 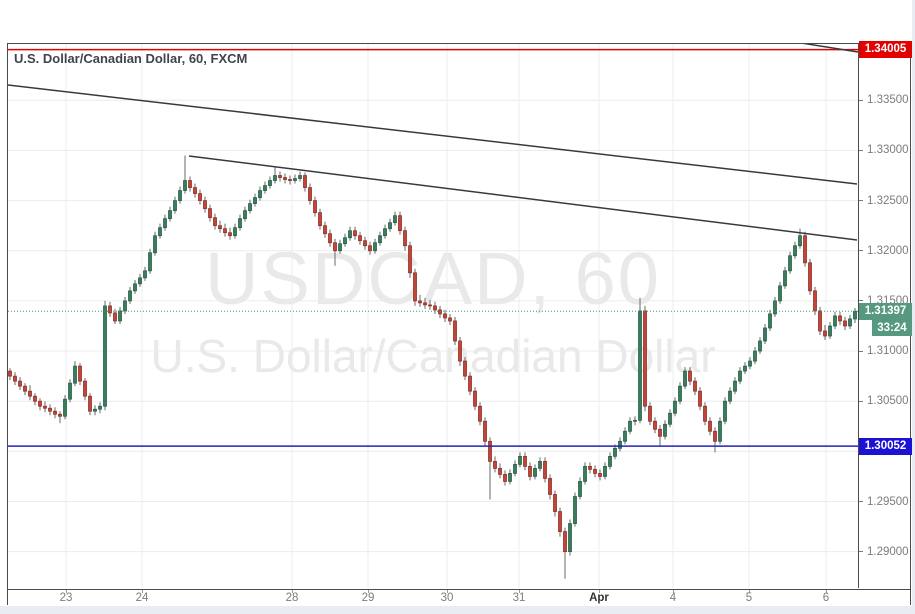 What do you see at coordinates (892, 327) in the screenshot?
I see `bar-countdown-badge: 33:24` at bounding box center [892, 327].